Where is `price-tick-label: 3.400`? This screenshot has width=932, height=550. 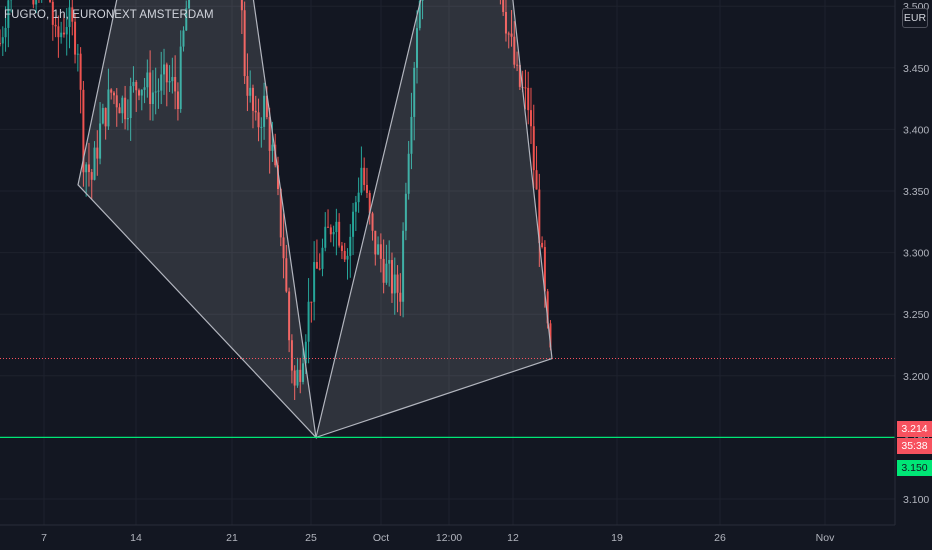 price-tick-label: 3.400 is located at coordinates (916, 130).